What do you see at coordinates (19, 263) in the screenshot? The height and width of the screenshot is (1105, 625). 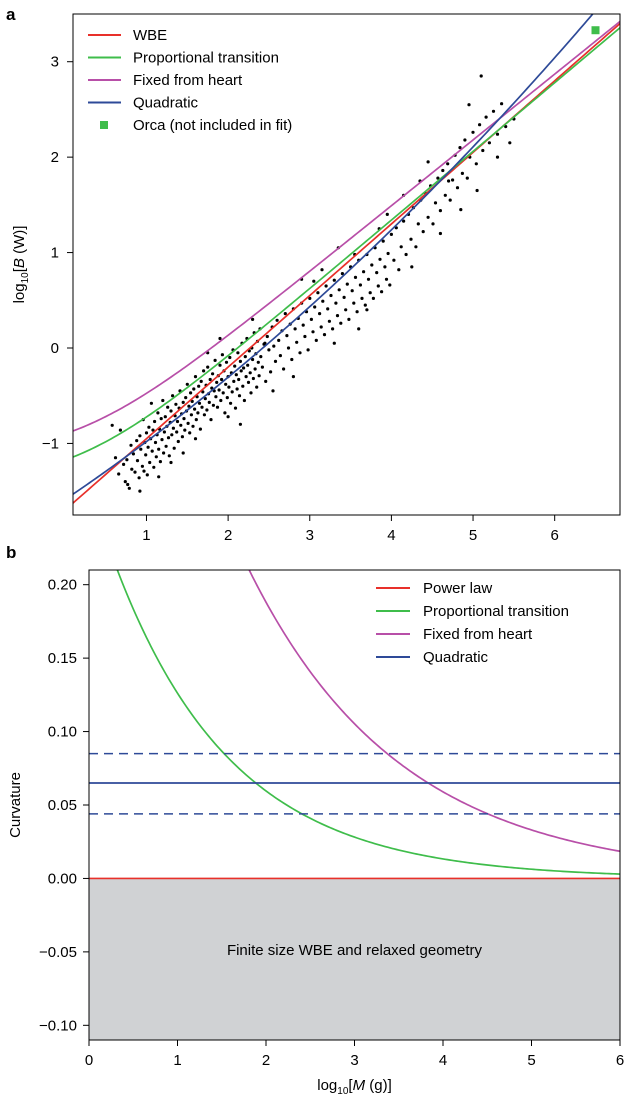 I see `ylabel-var: B` at bounding box center [19, 263].